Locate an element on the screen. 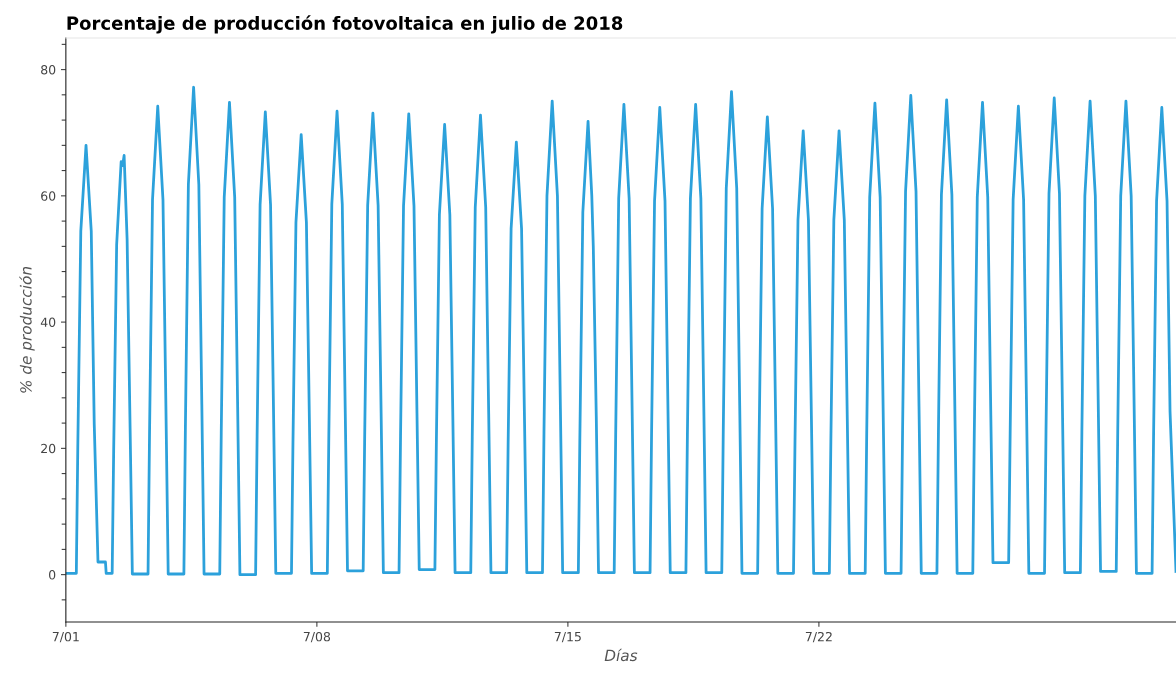 This screenshot has width=1176, height=679. y-tick-label: 80 is located at coordinates (48, 70).